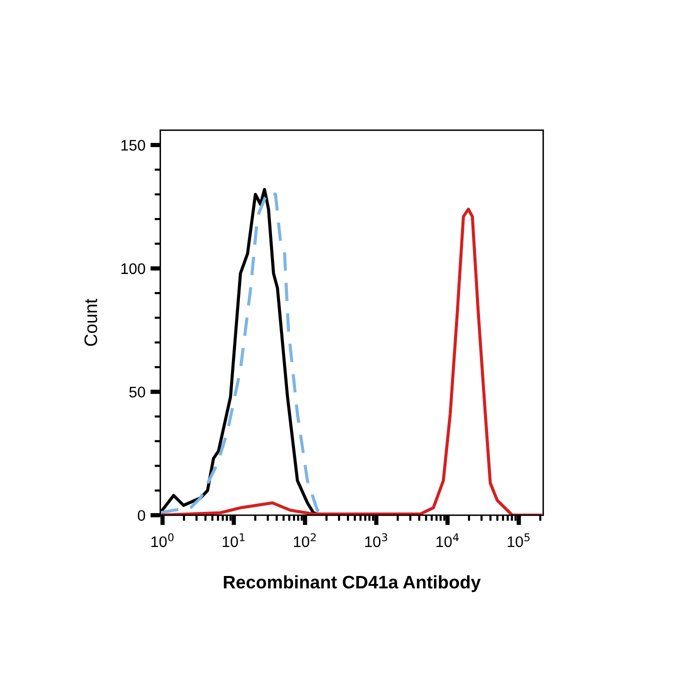 This screenshot has width=700, height=700. Describe the element at coordinates (305, 540) in the screenshot. I see `x-tick-label: 10$^{2}$` at that location.